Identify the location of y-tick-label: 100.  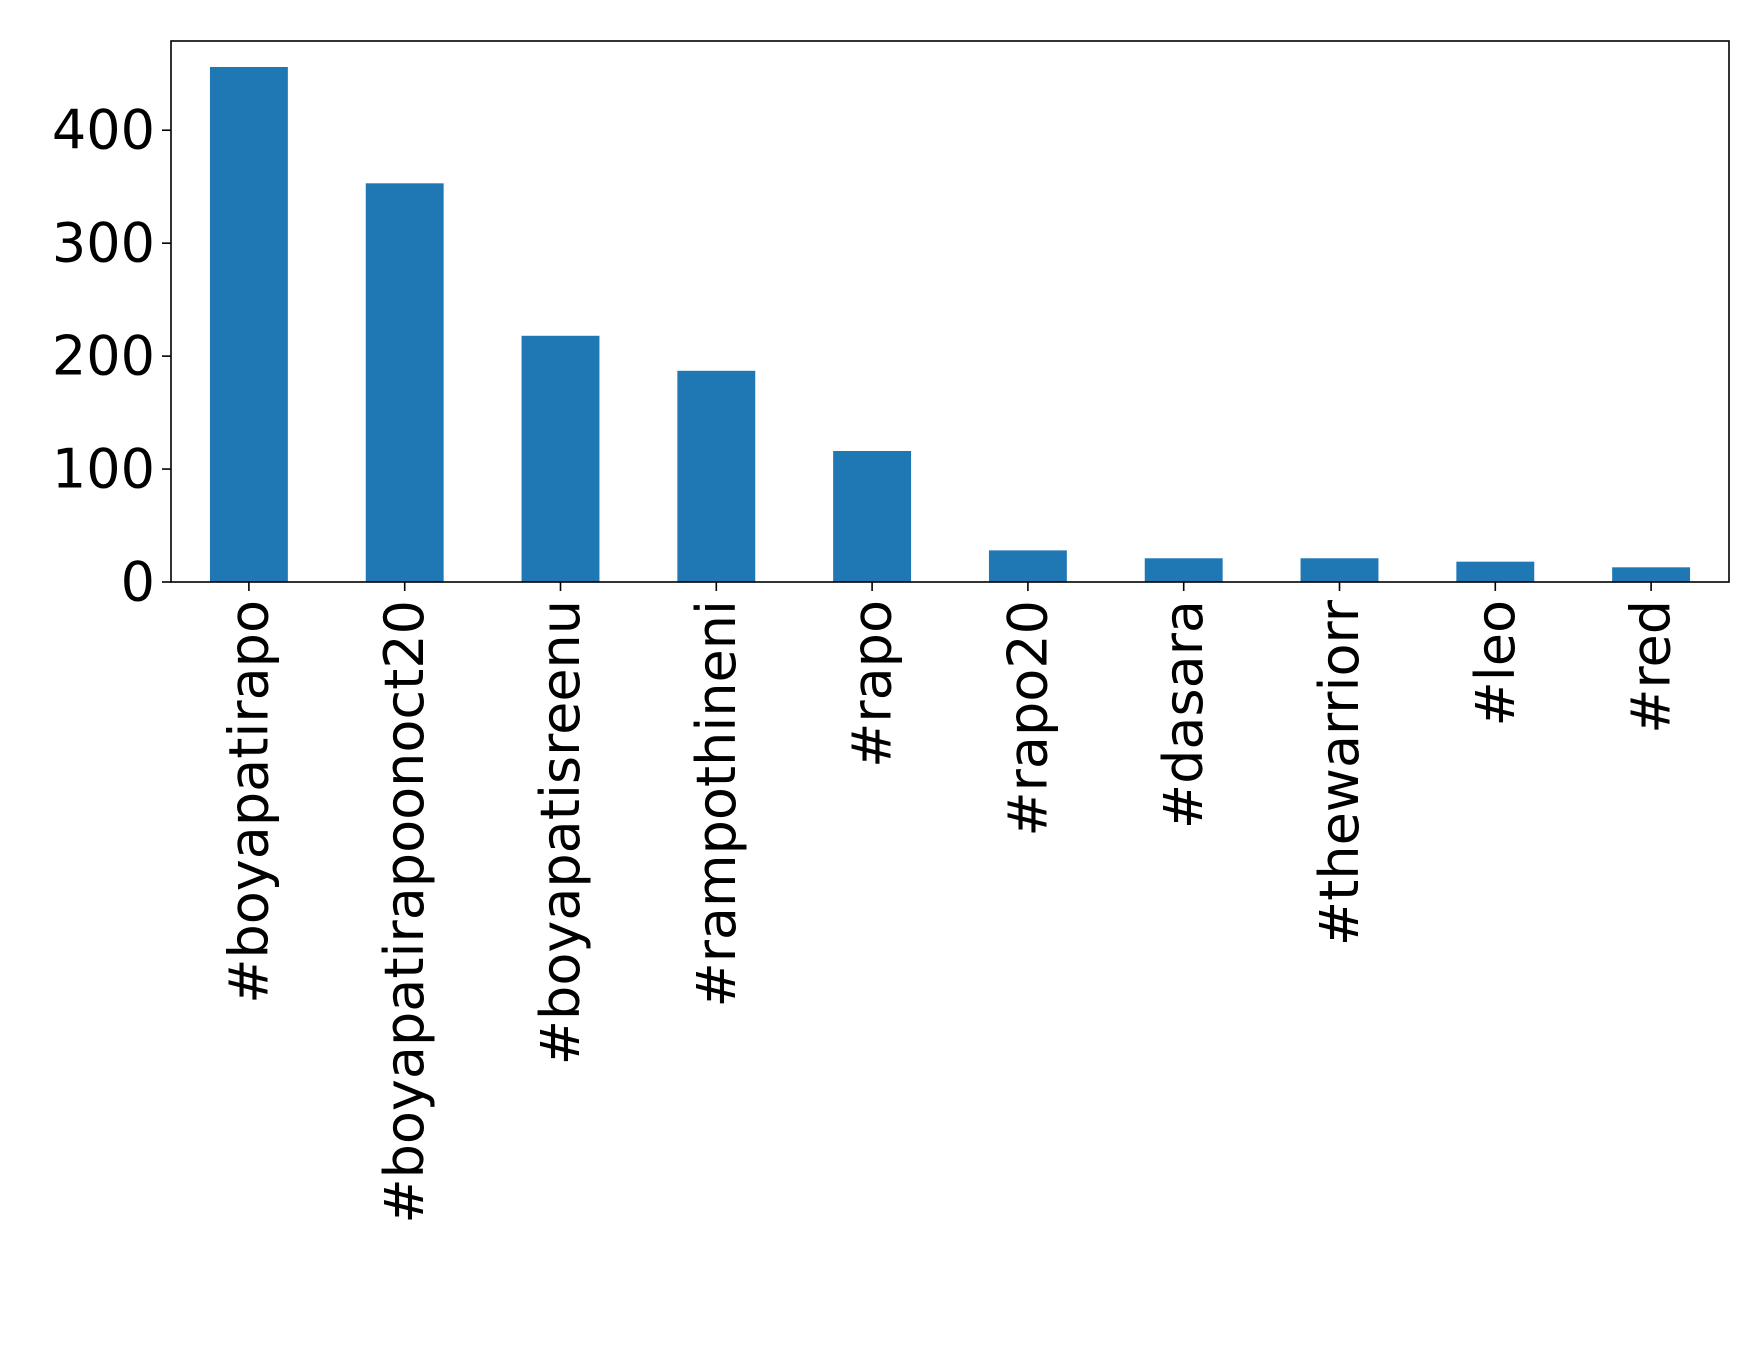
(103, 469).